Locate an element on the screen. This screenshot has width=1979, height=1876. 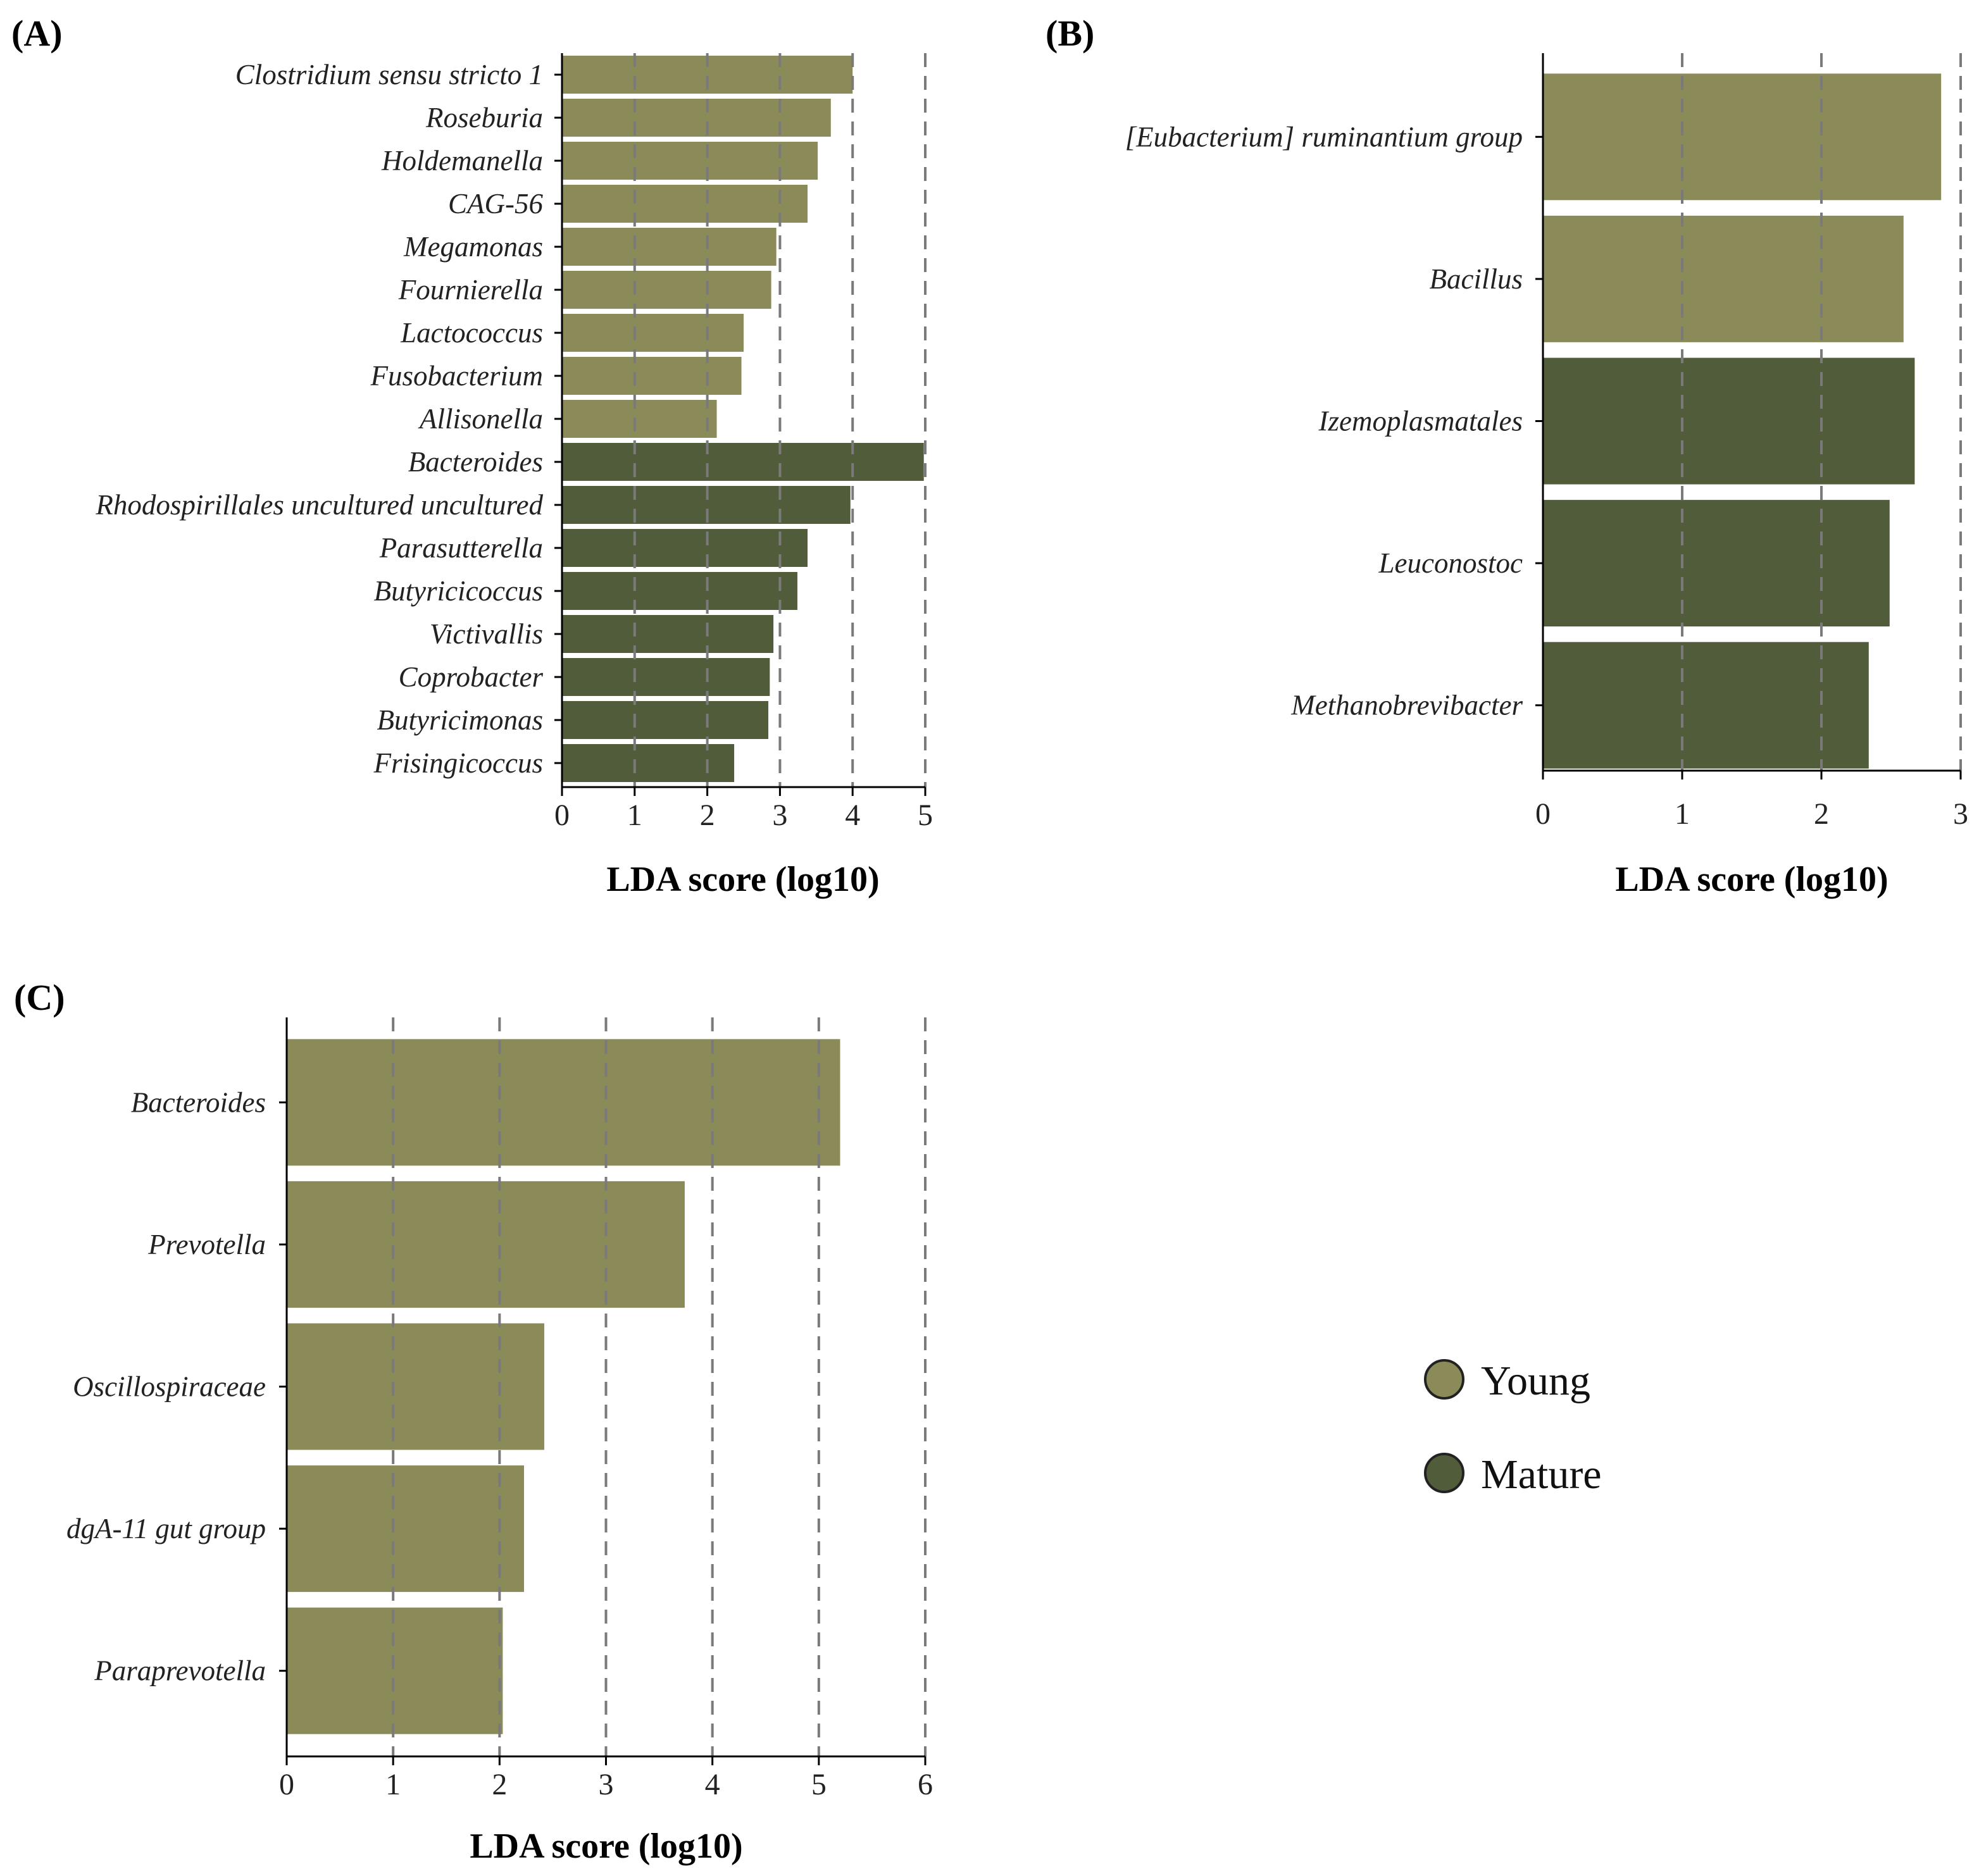
legend-young-label: Young is located at coordinates (1535, 1381).